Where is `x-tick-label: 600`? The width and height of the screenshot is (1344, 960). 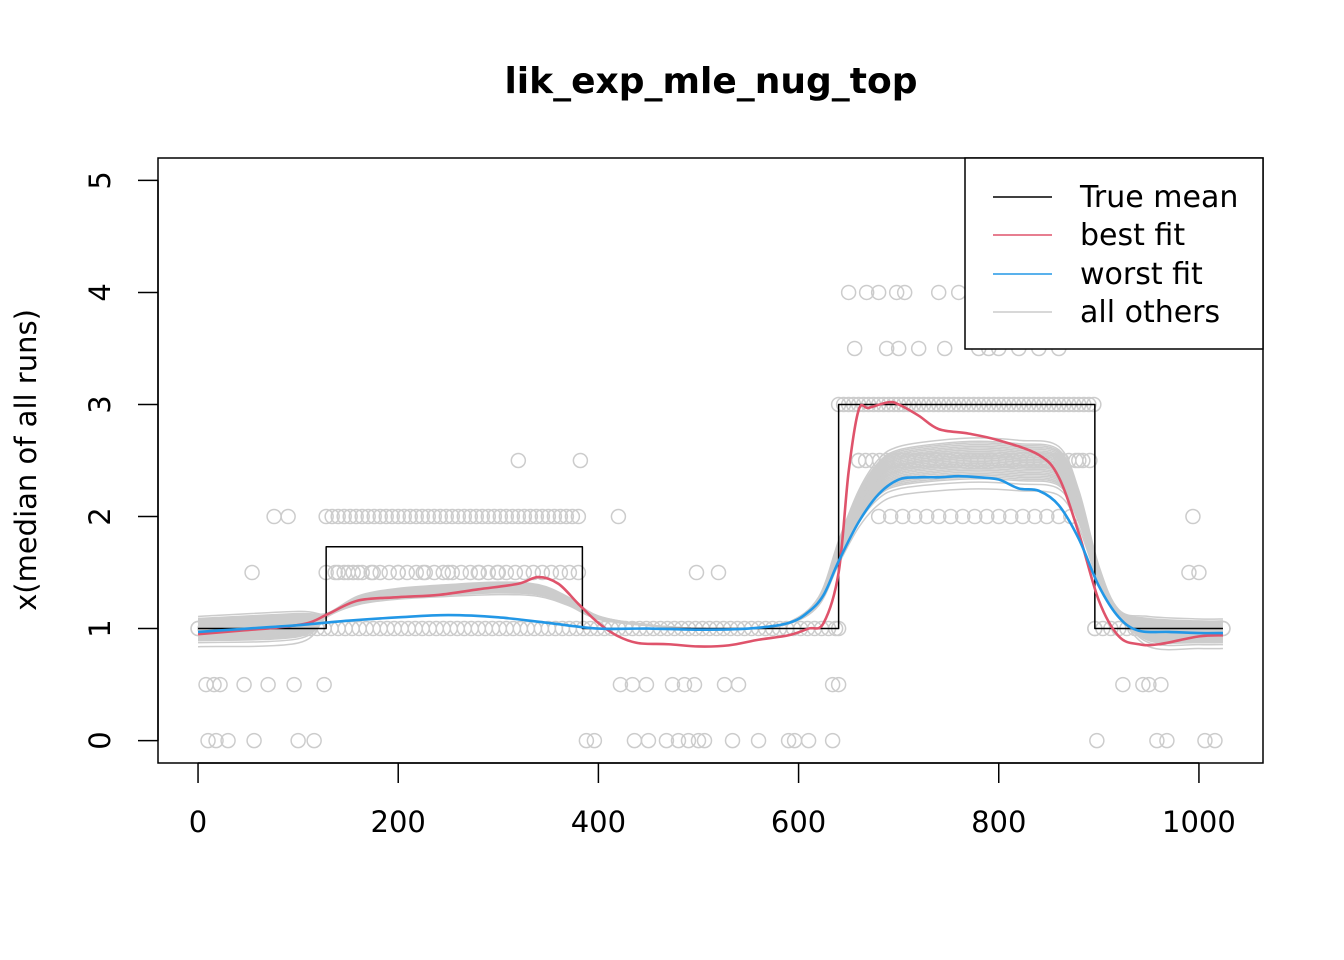 x-tick-label: 600 is located at coordinates (798, 822).